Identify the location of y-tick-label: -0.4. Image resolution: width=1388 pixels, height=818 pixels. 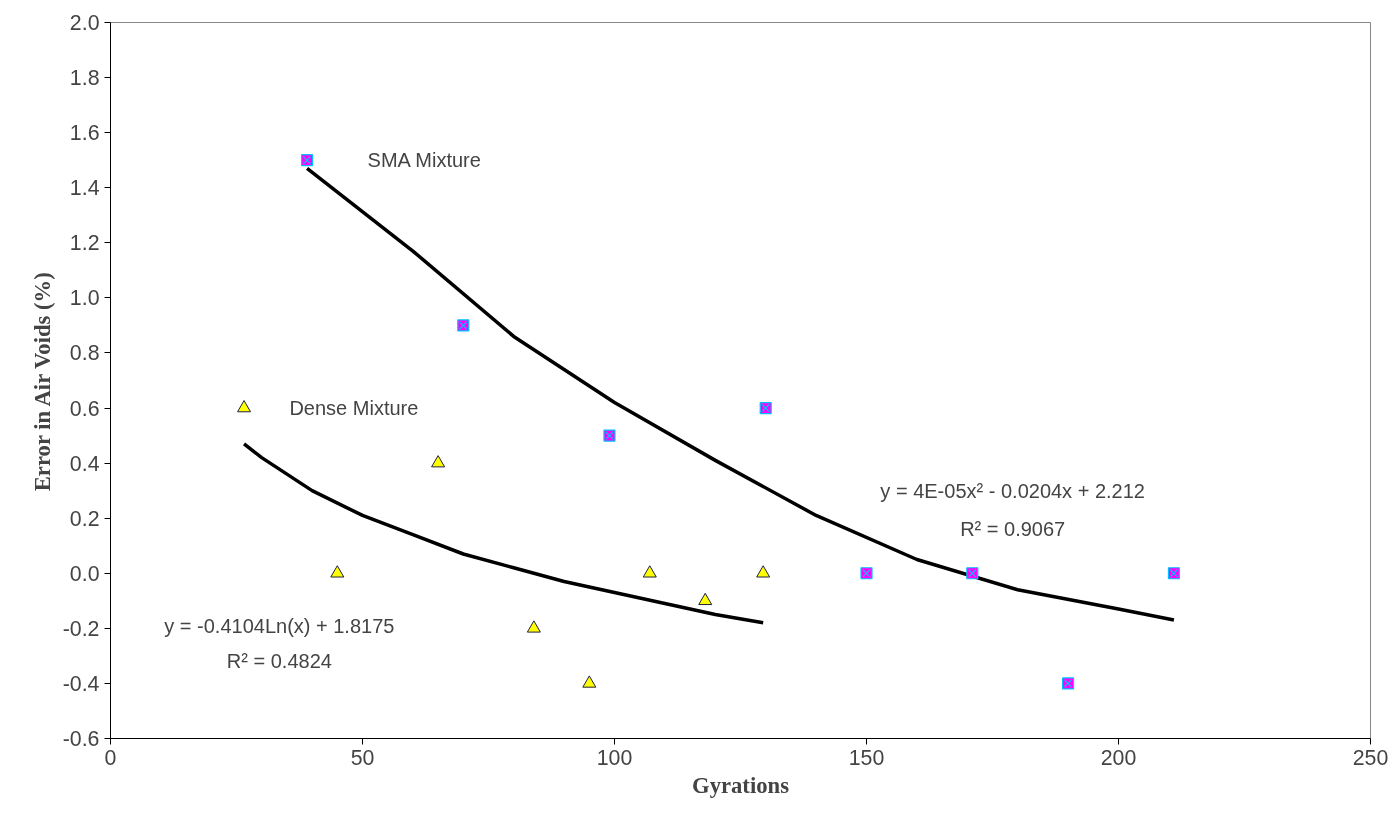
(81, 683).